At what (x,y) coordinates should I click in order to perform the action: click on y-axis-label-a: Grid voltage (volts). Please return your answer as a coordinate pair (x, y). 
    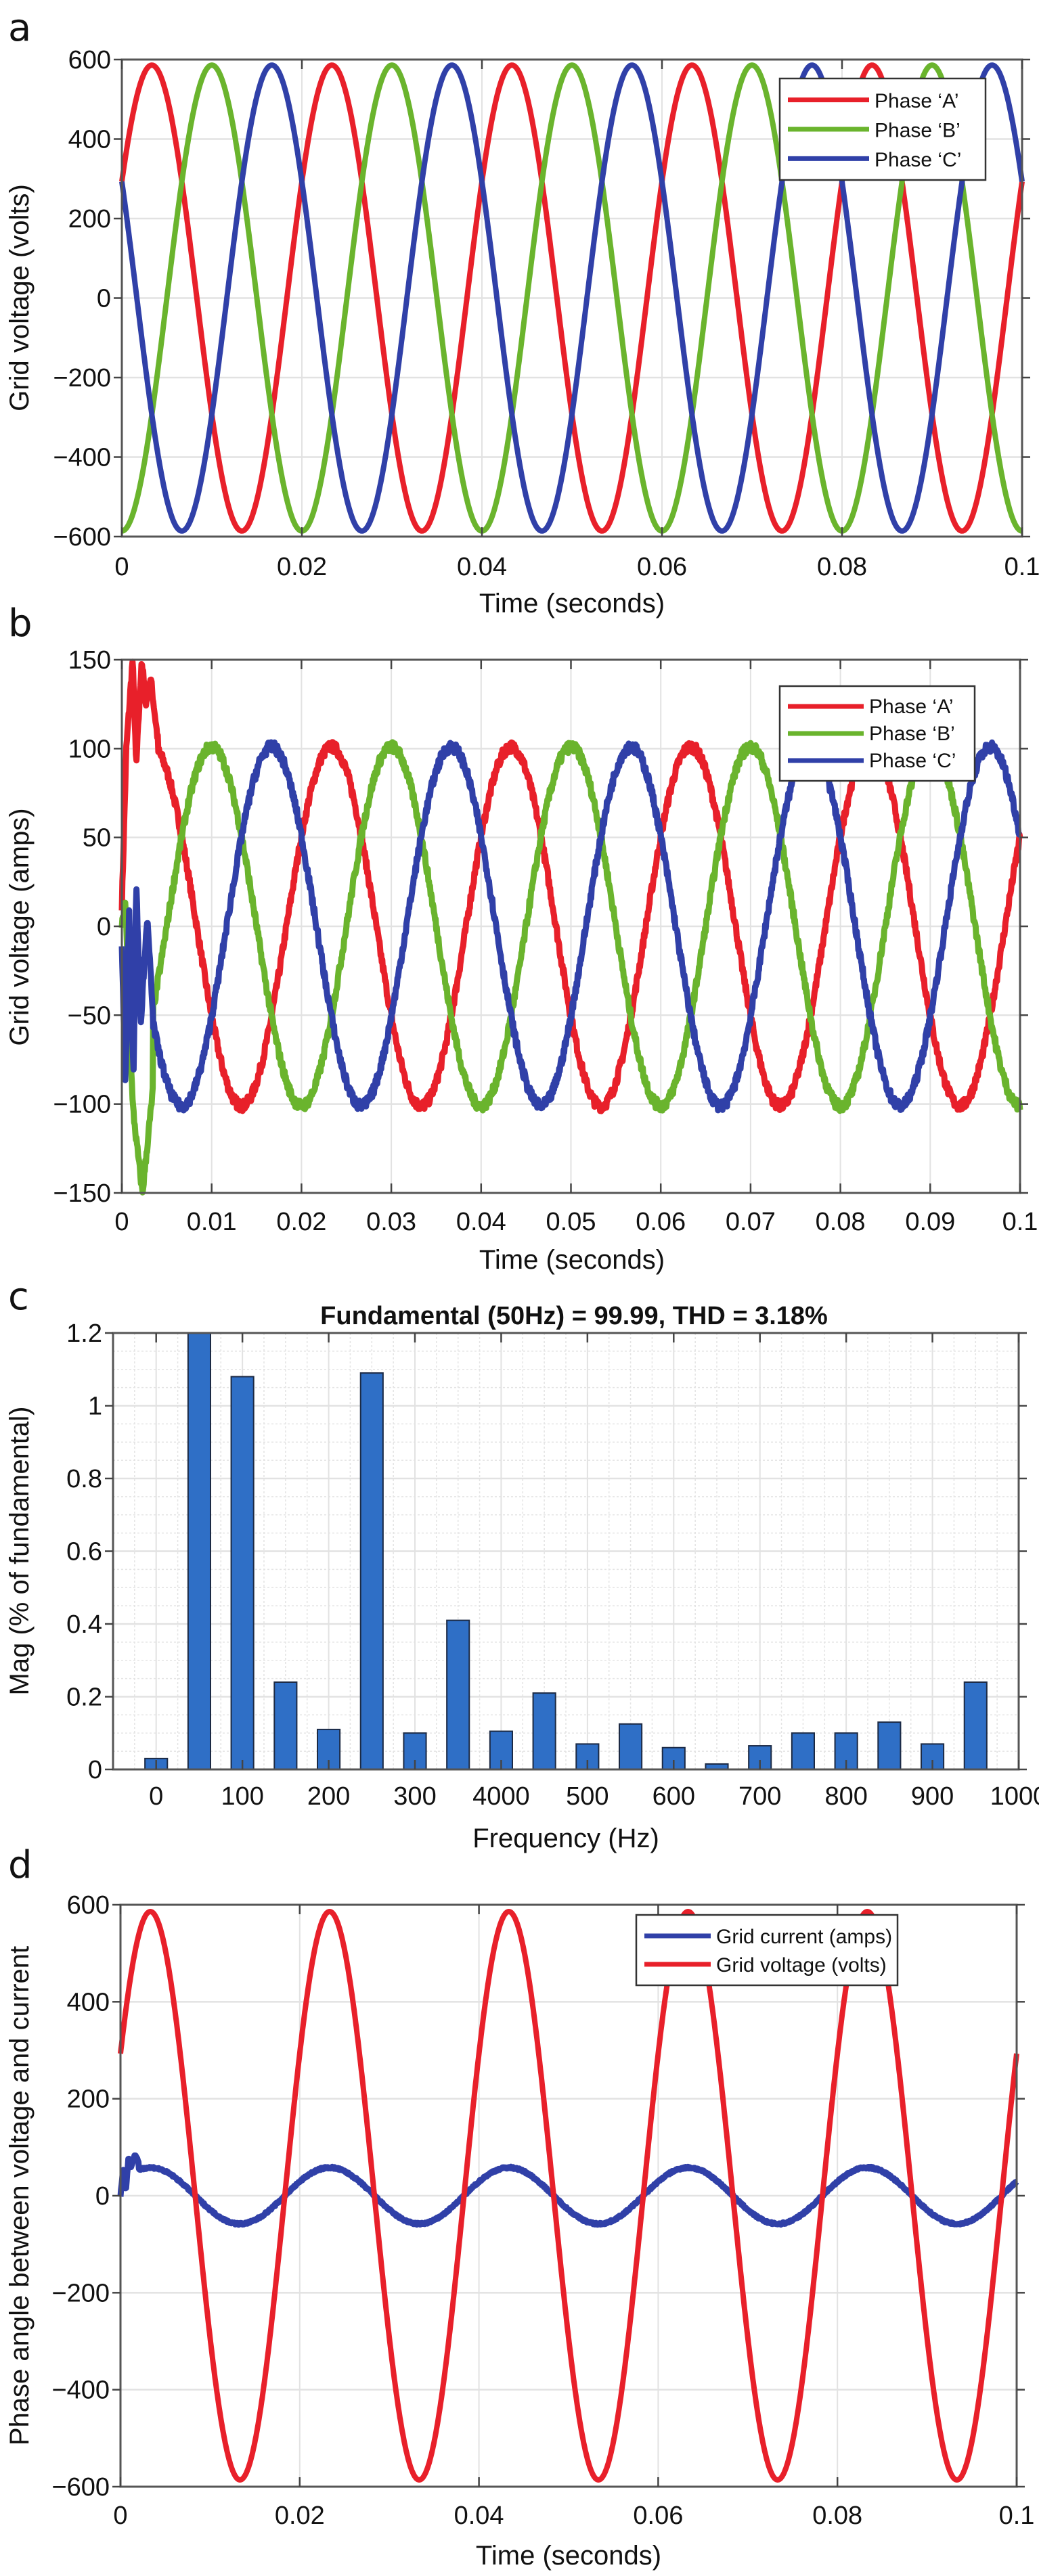
    Looking at the image, I should click on (20, 297).